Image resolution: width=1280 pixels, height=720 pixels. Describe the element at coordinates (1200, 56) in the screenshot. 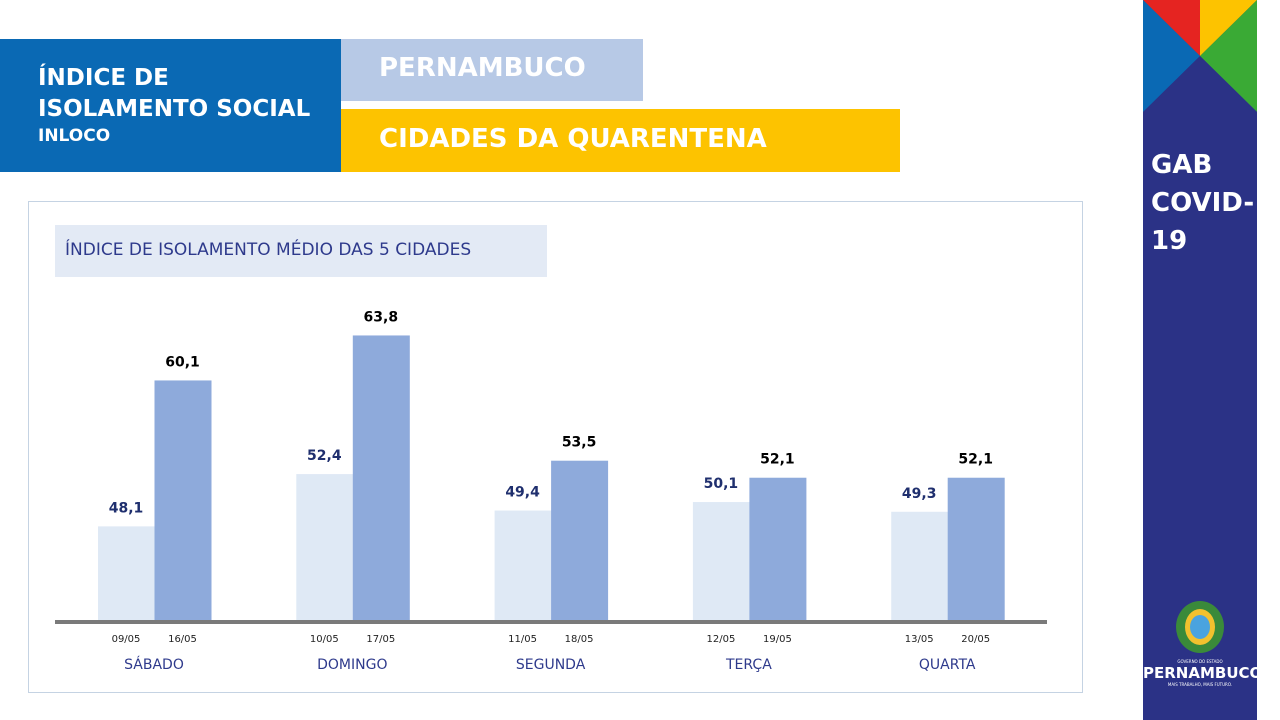

I see `color-triangles-logo` at that location.